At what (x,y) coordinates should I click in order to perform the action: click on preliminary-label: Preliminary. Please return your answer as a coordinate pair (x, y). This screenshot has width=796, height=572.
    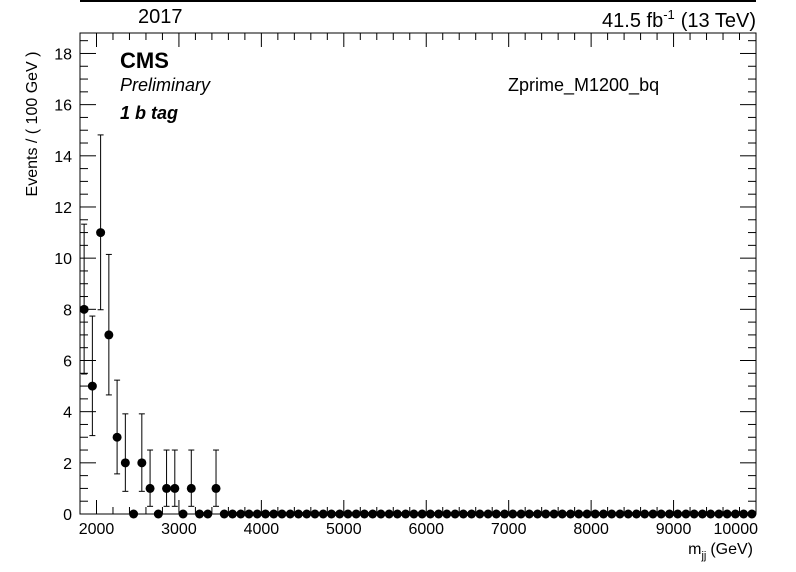
    Looking at the image, I should click on (165, 85).